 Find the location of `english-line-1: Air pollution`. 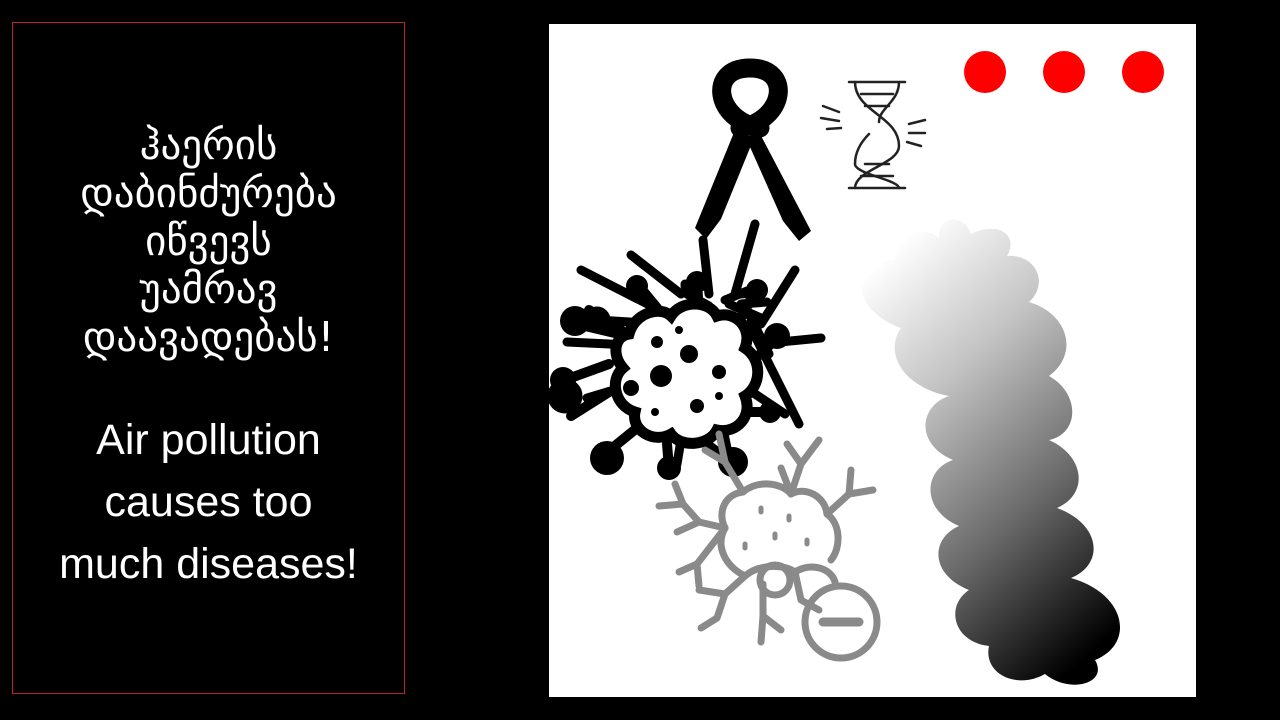

english-line-1: Air pollution is located at coordinates (208, 440).